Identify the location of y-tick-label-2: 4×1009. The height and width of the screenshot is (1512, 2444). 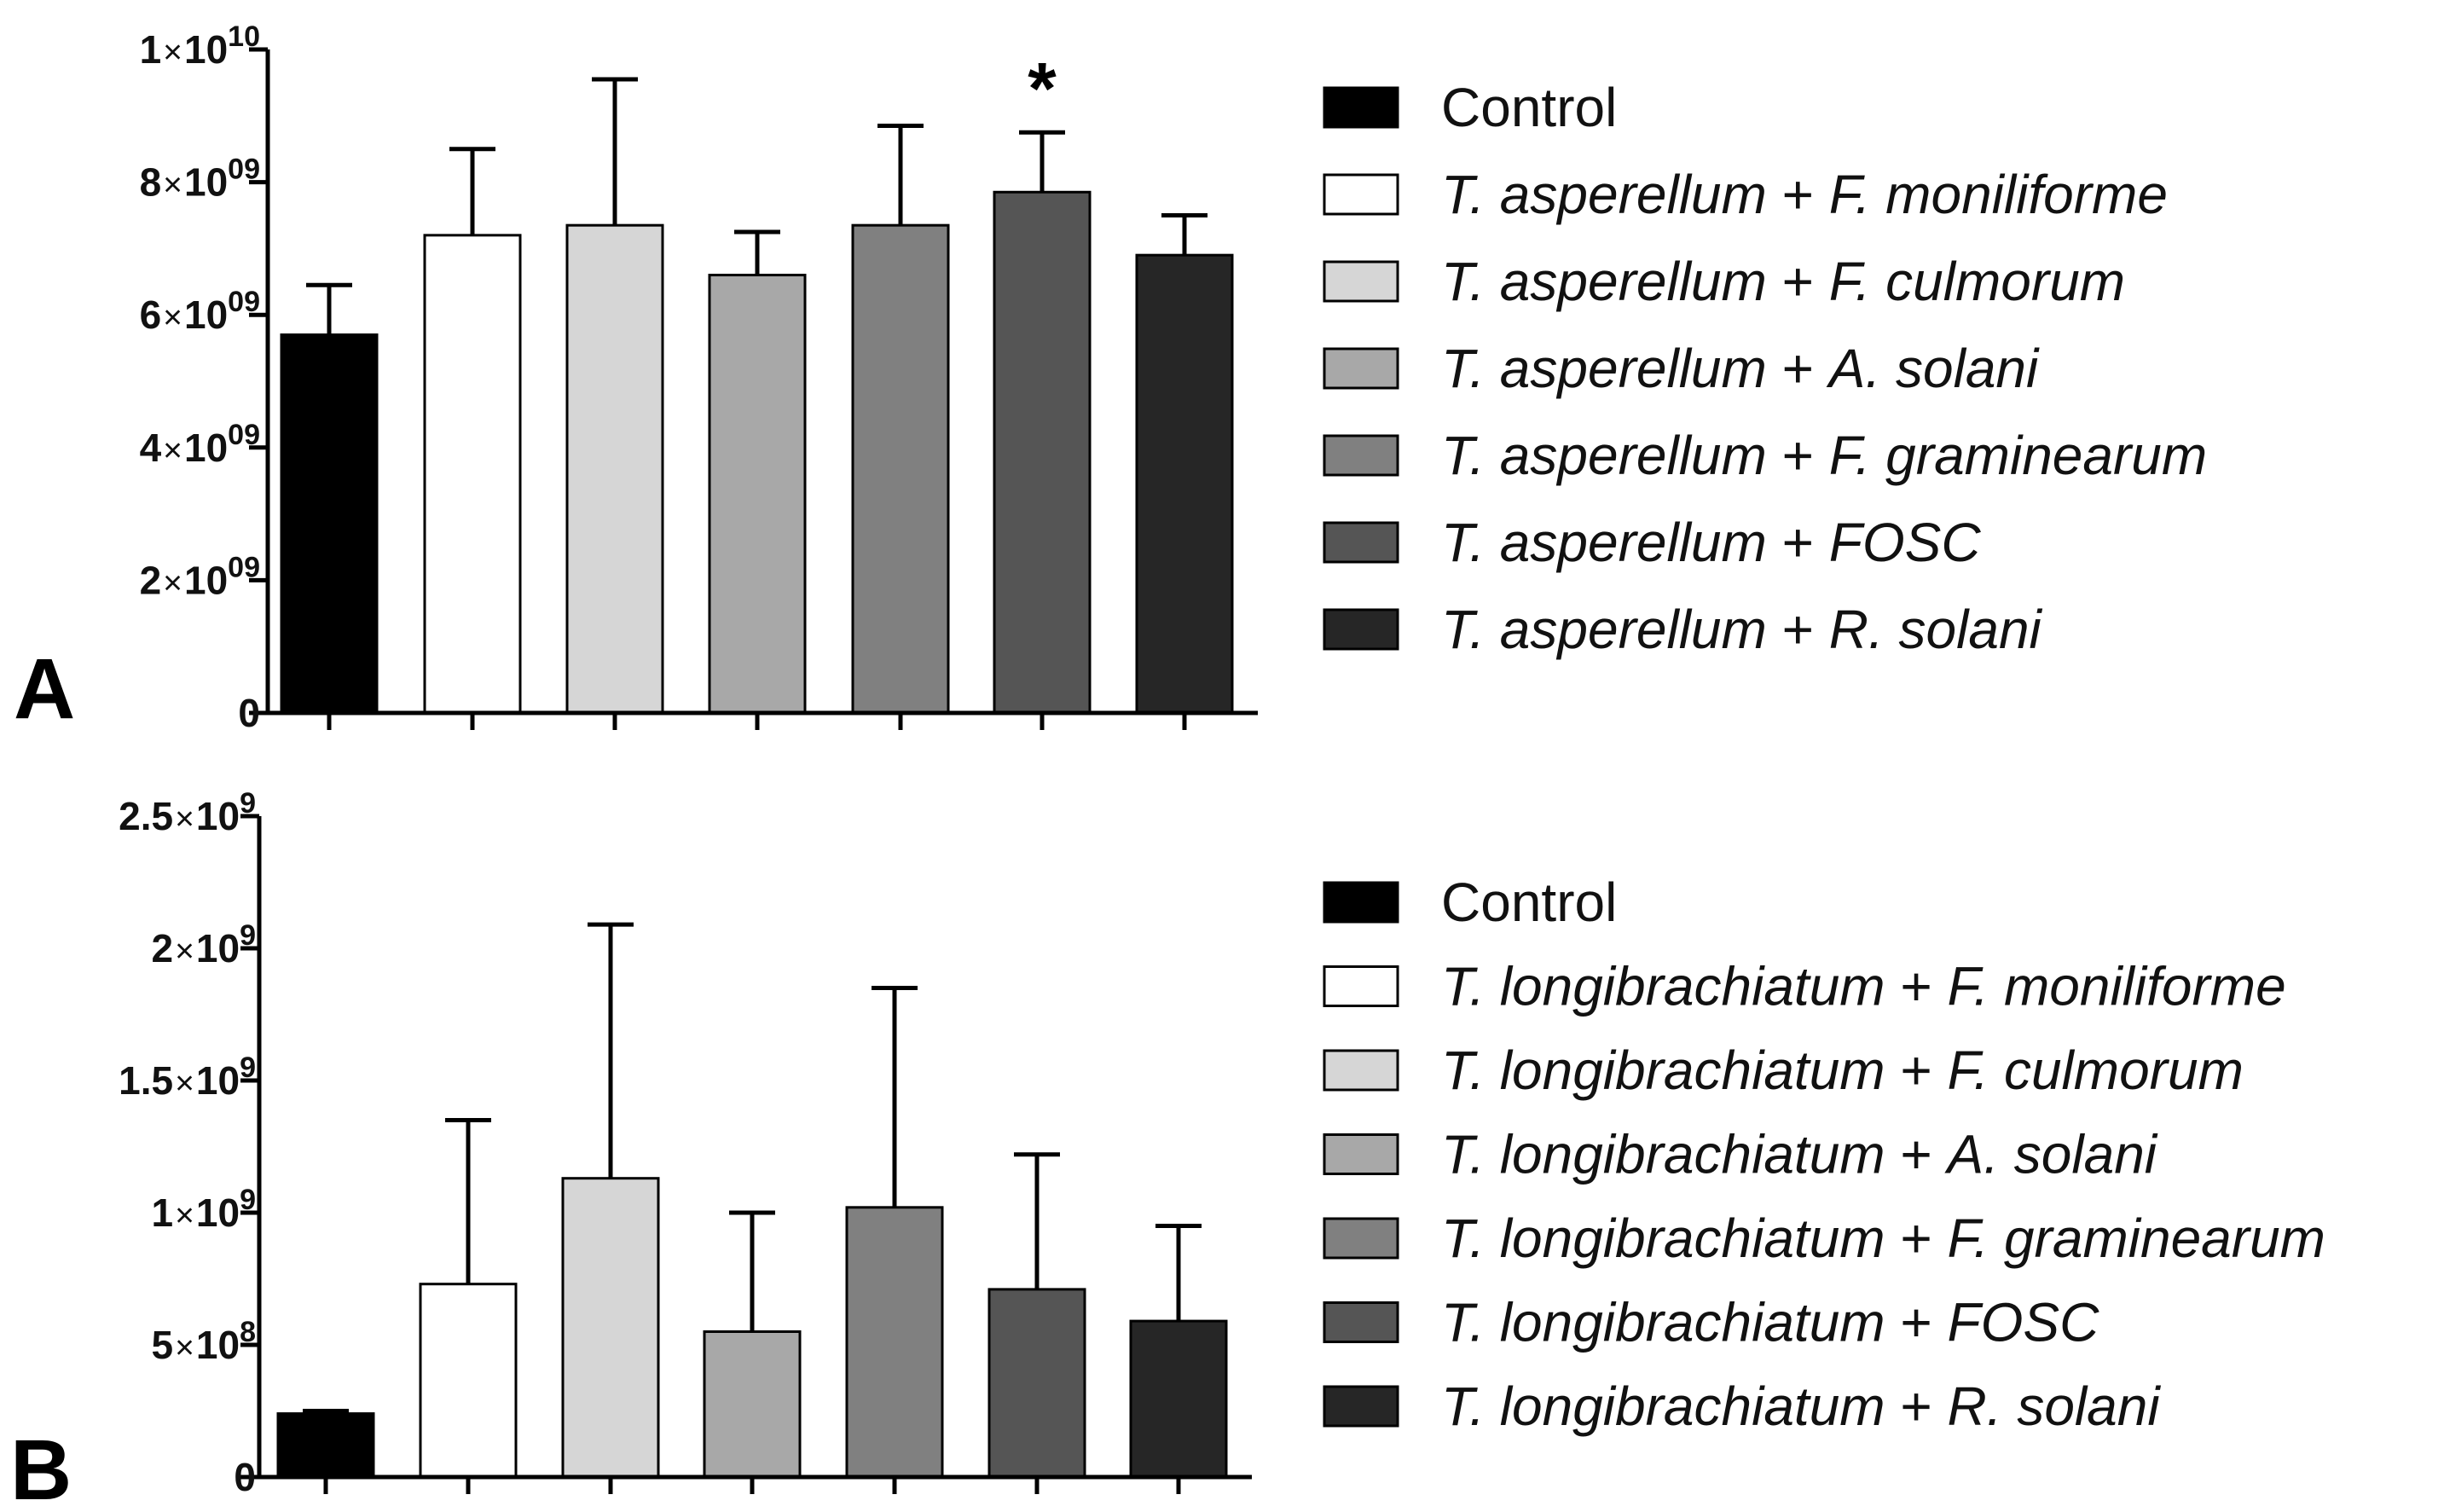
(200, 445).